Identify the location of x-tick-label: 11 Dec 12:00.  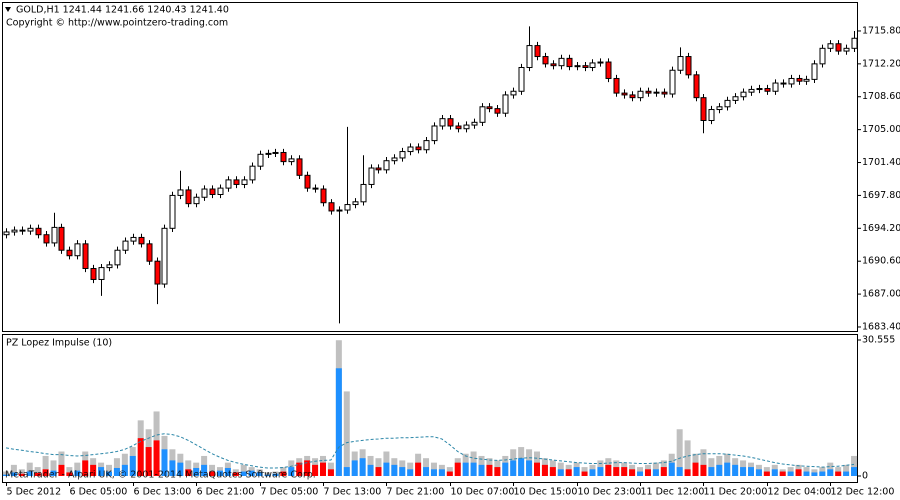
(673, 492).